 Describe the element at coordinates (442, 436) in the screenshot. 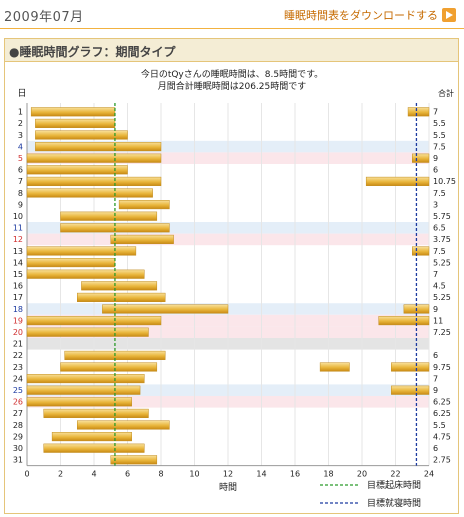

I see `total-value: 4.75` at that location.